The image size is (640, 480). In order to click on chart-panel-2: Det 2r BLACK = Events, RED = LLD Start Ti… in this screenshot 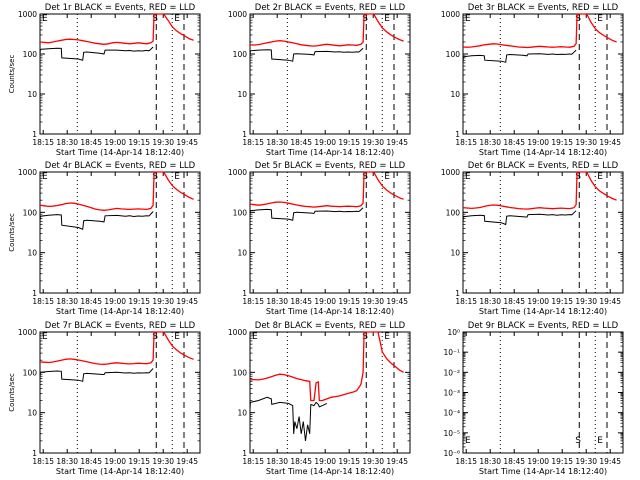, I will do `click(319, 80)`.